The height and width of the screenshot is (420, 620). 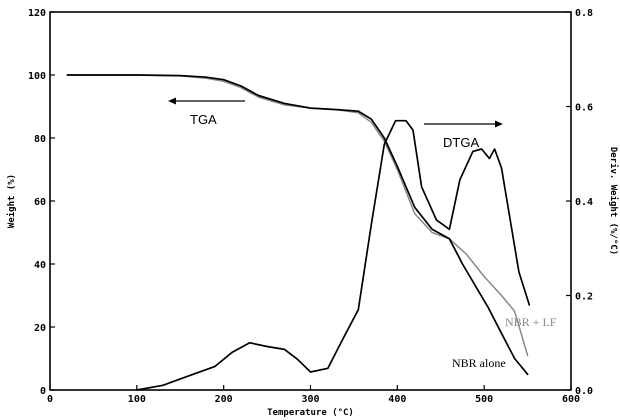 What do you see at coordinates (37, 76) in the screenshot?
I see `y-tick-label: 100` at bounding box center [37, 76].